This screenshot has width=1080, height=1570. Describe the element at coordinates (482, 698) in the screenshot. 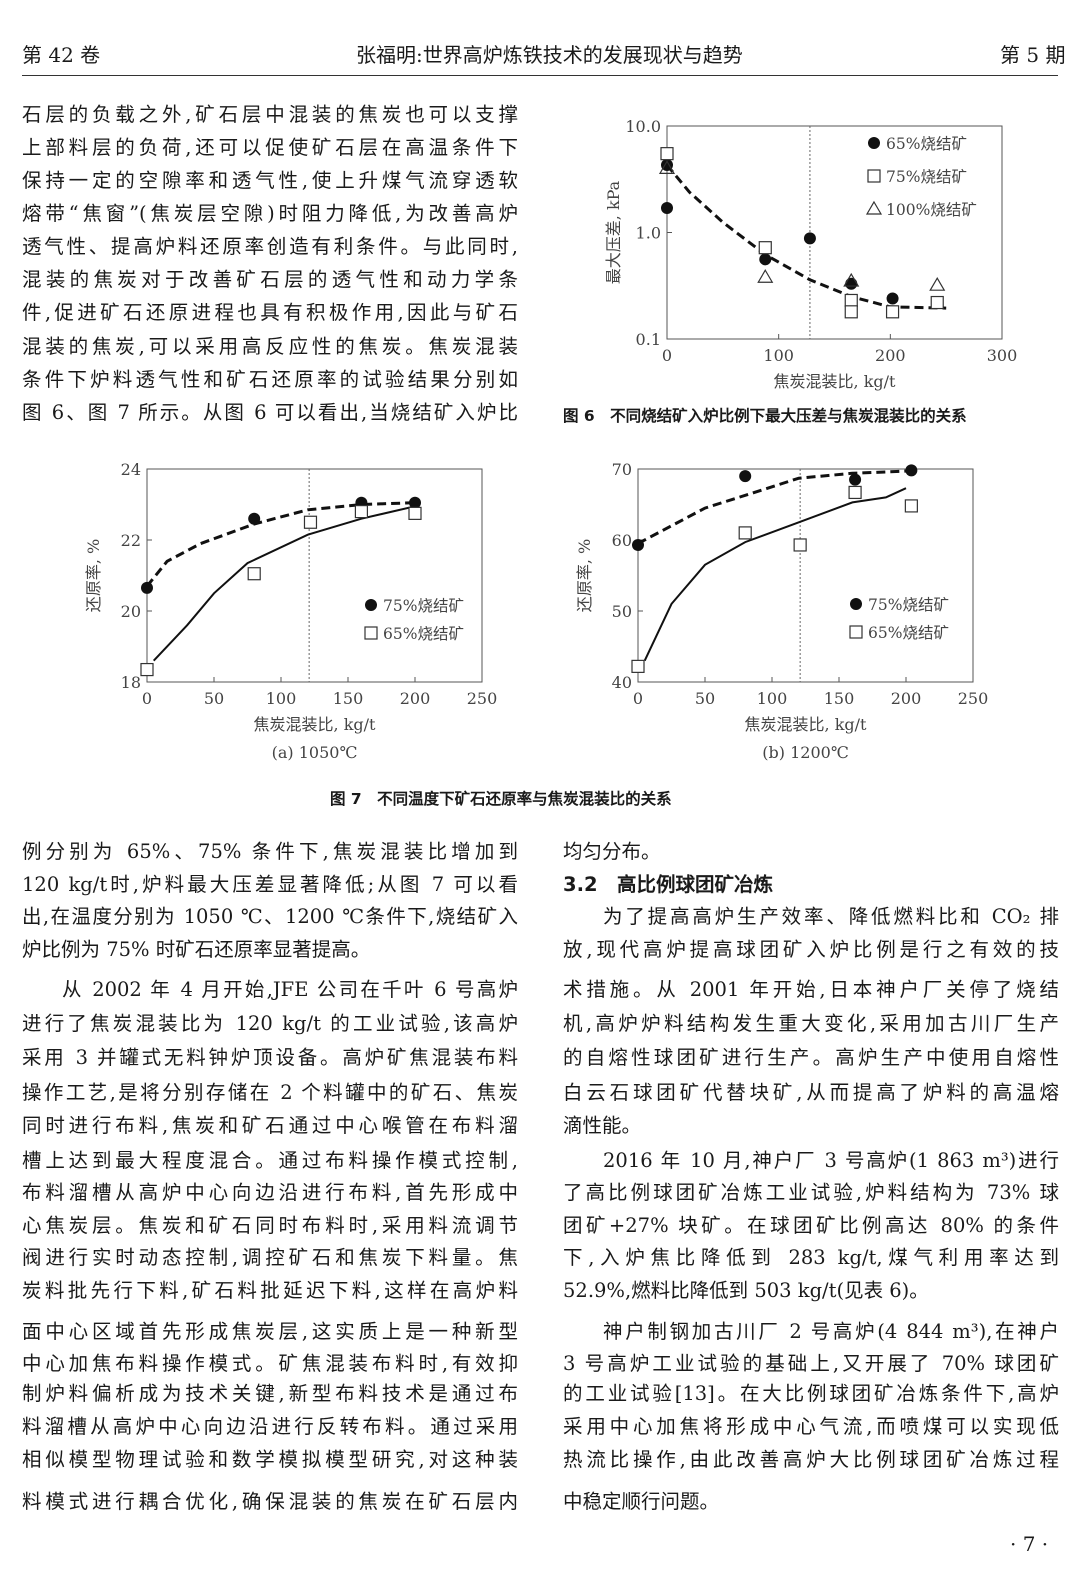

I see `x-tick-label: 250` at that location.